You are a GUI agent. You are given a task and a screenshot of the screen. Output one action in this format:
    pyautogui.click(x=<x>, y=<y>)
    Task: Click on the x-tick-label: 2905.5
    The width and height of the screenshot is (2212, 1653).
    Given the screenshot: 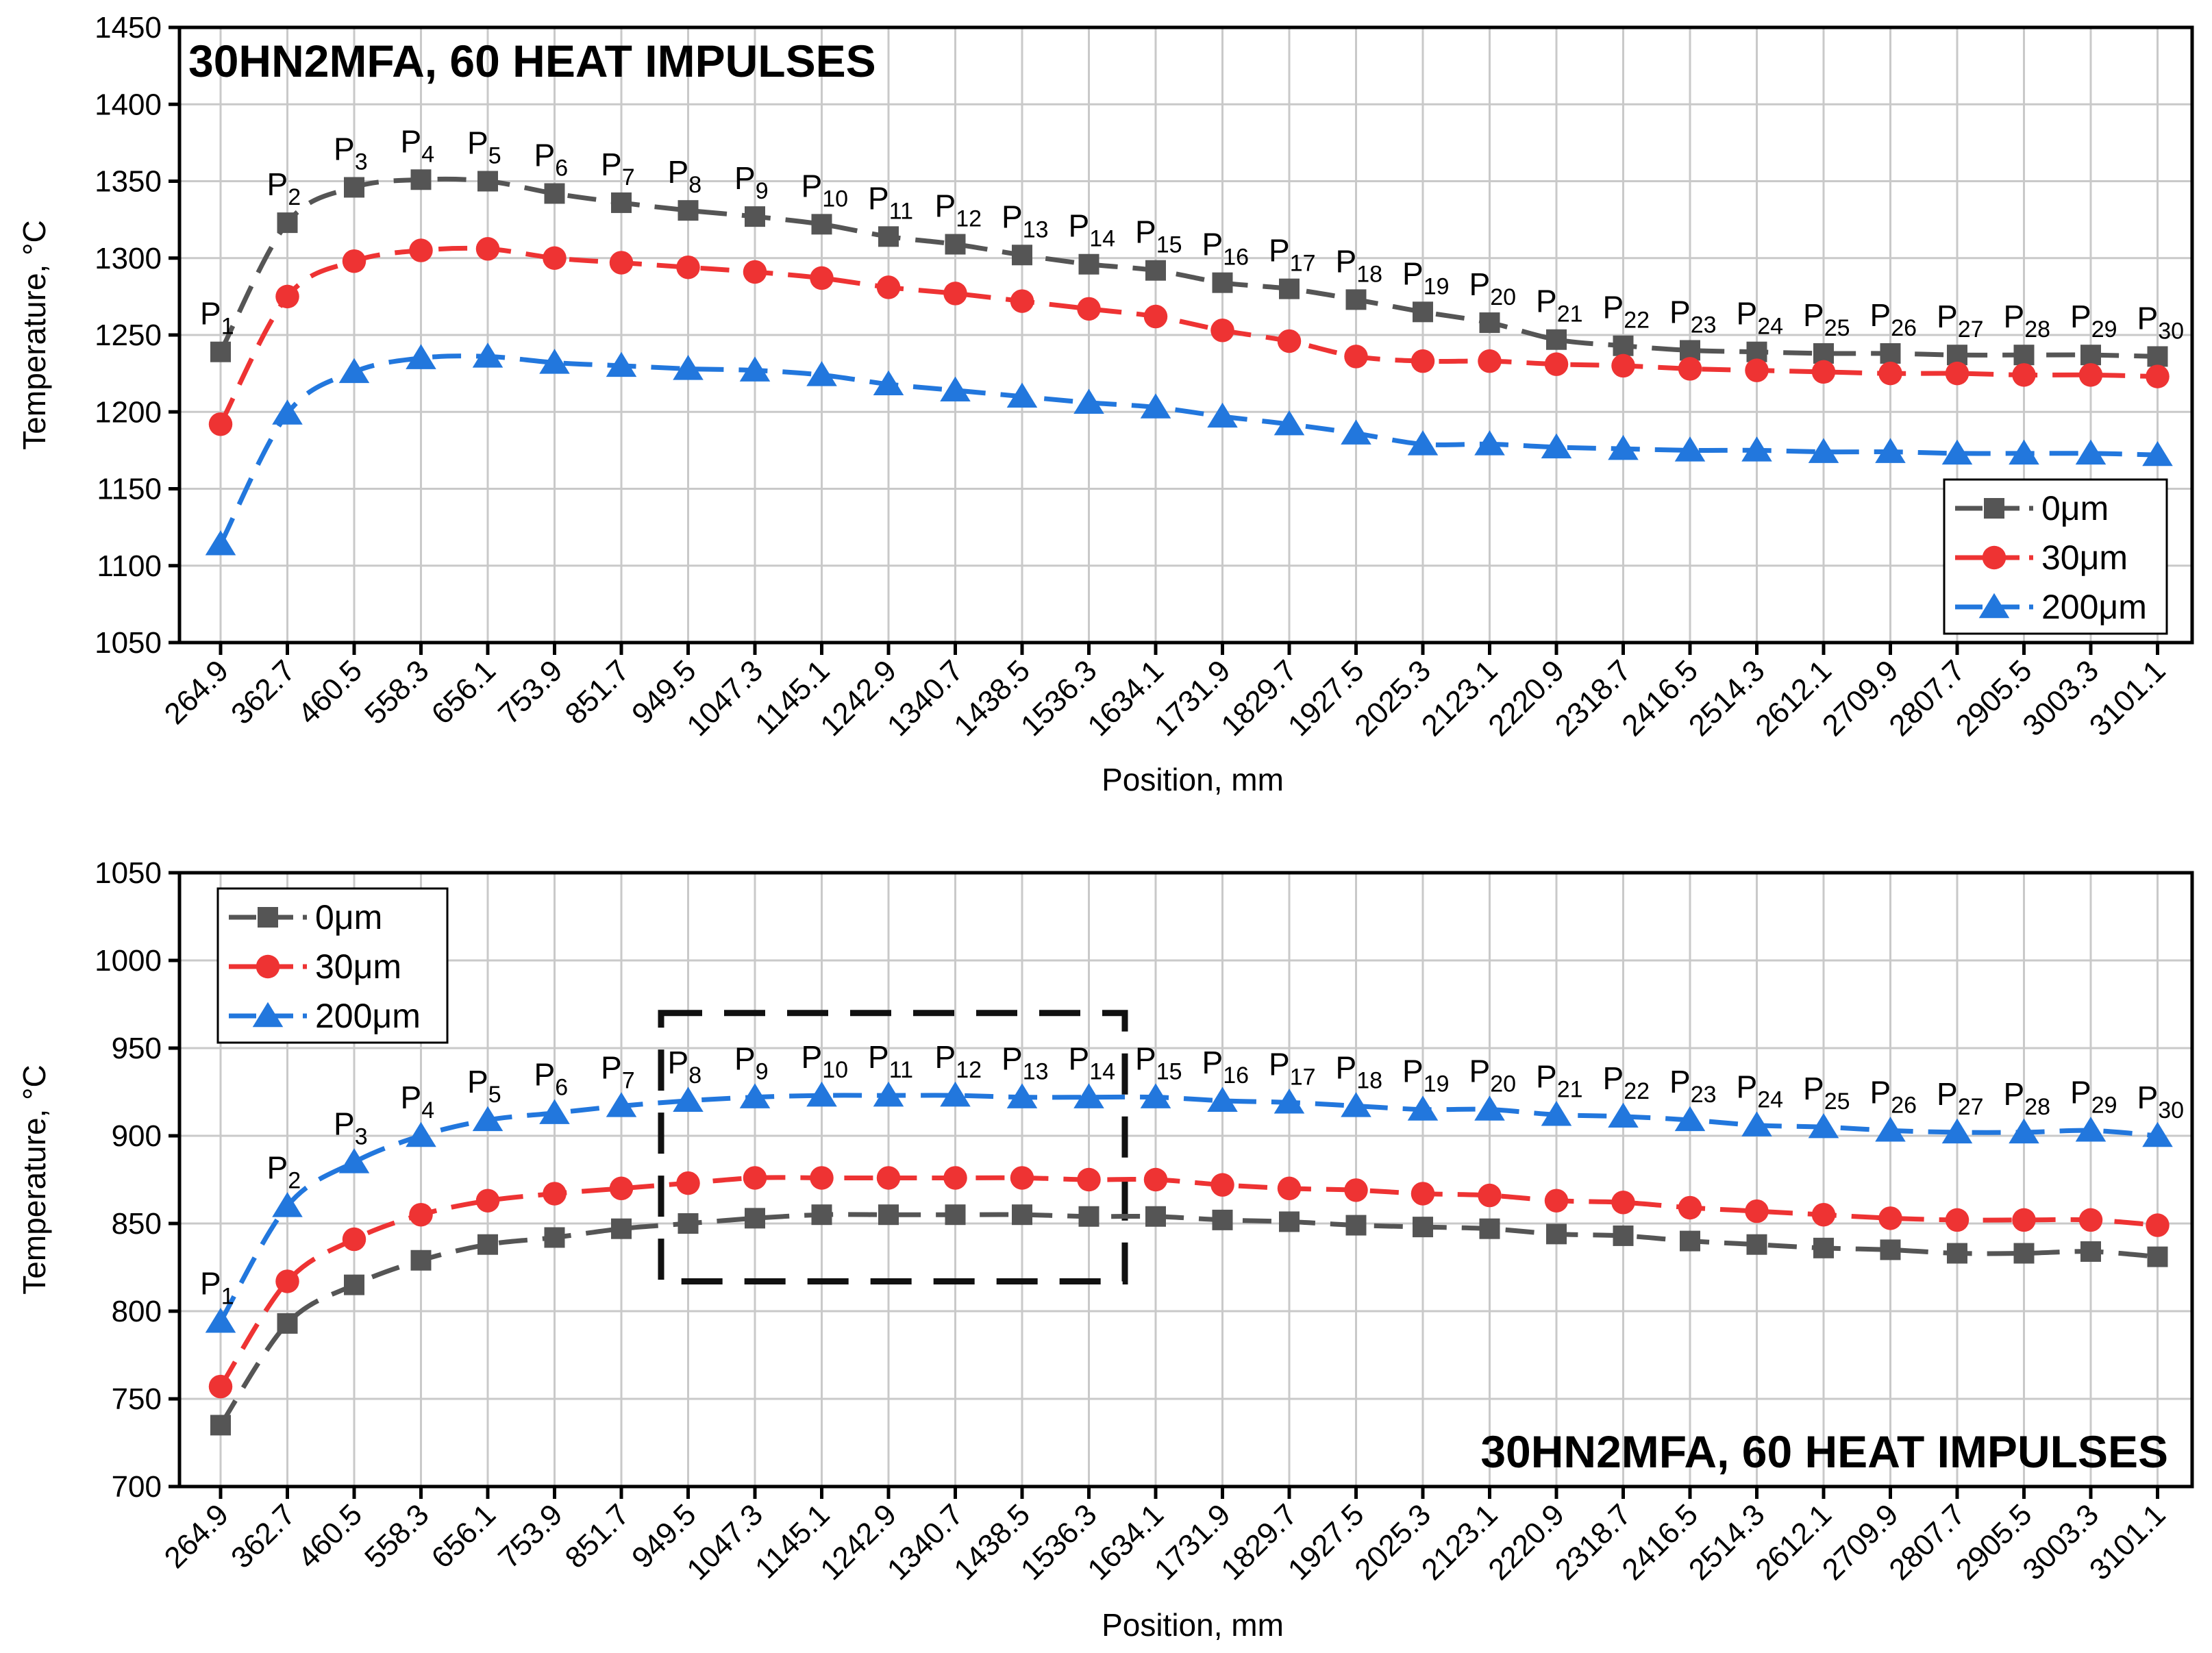 What is the action you would take?
    pyautogui.click(x=1994, y=1542)
    